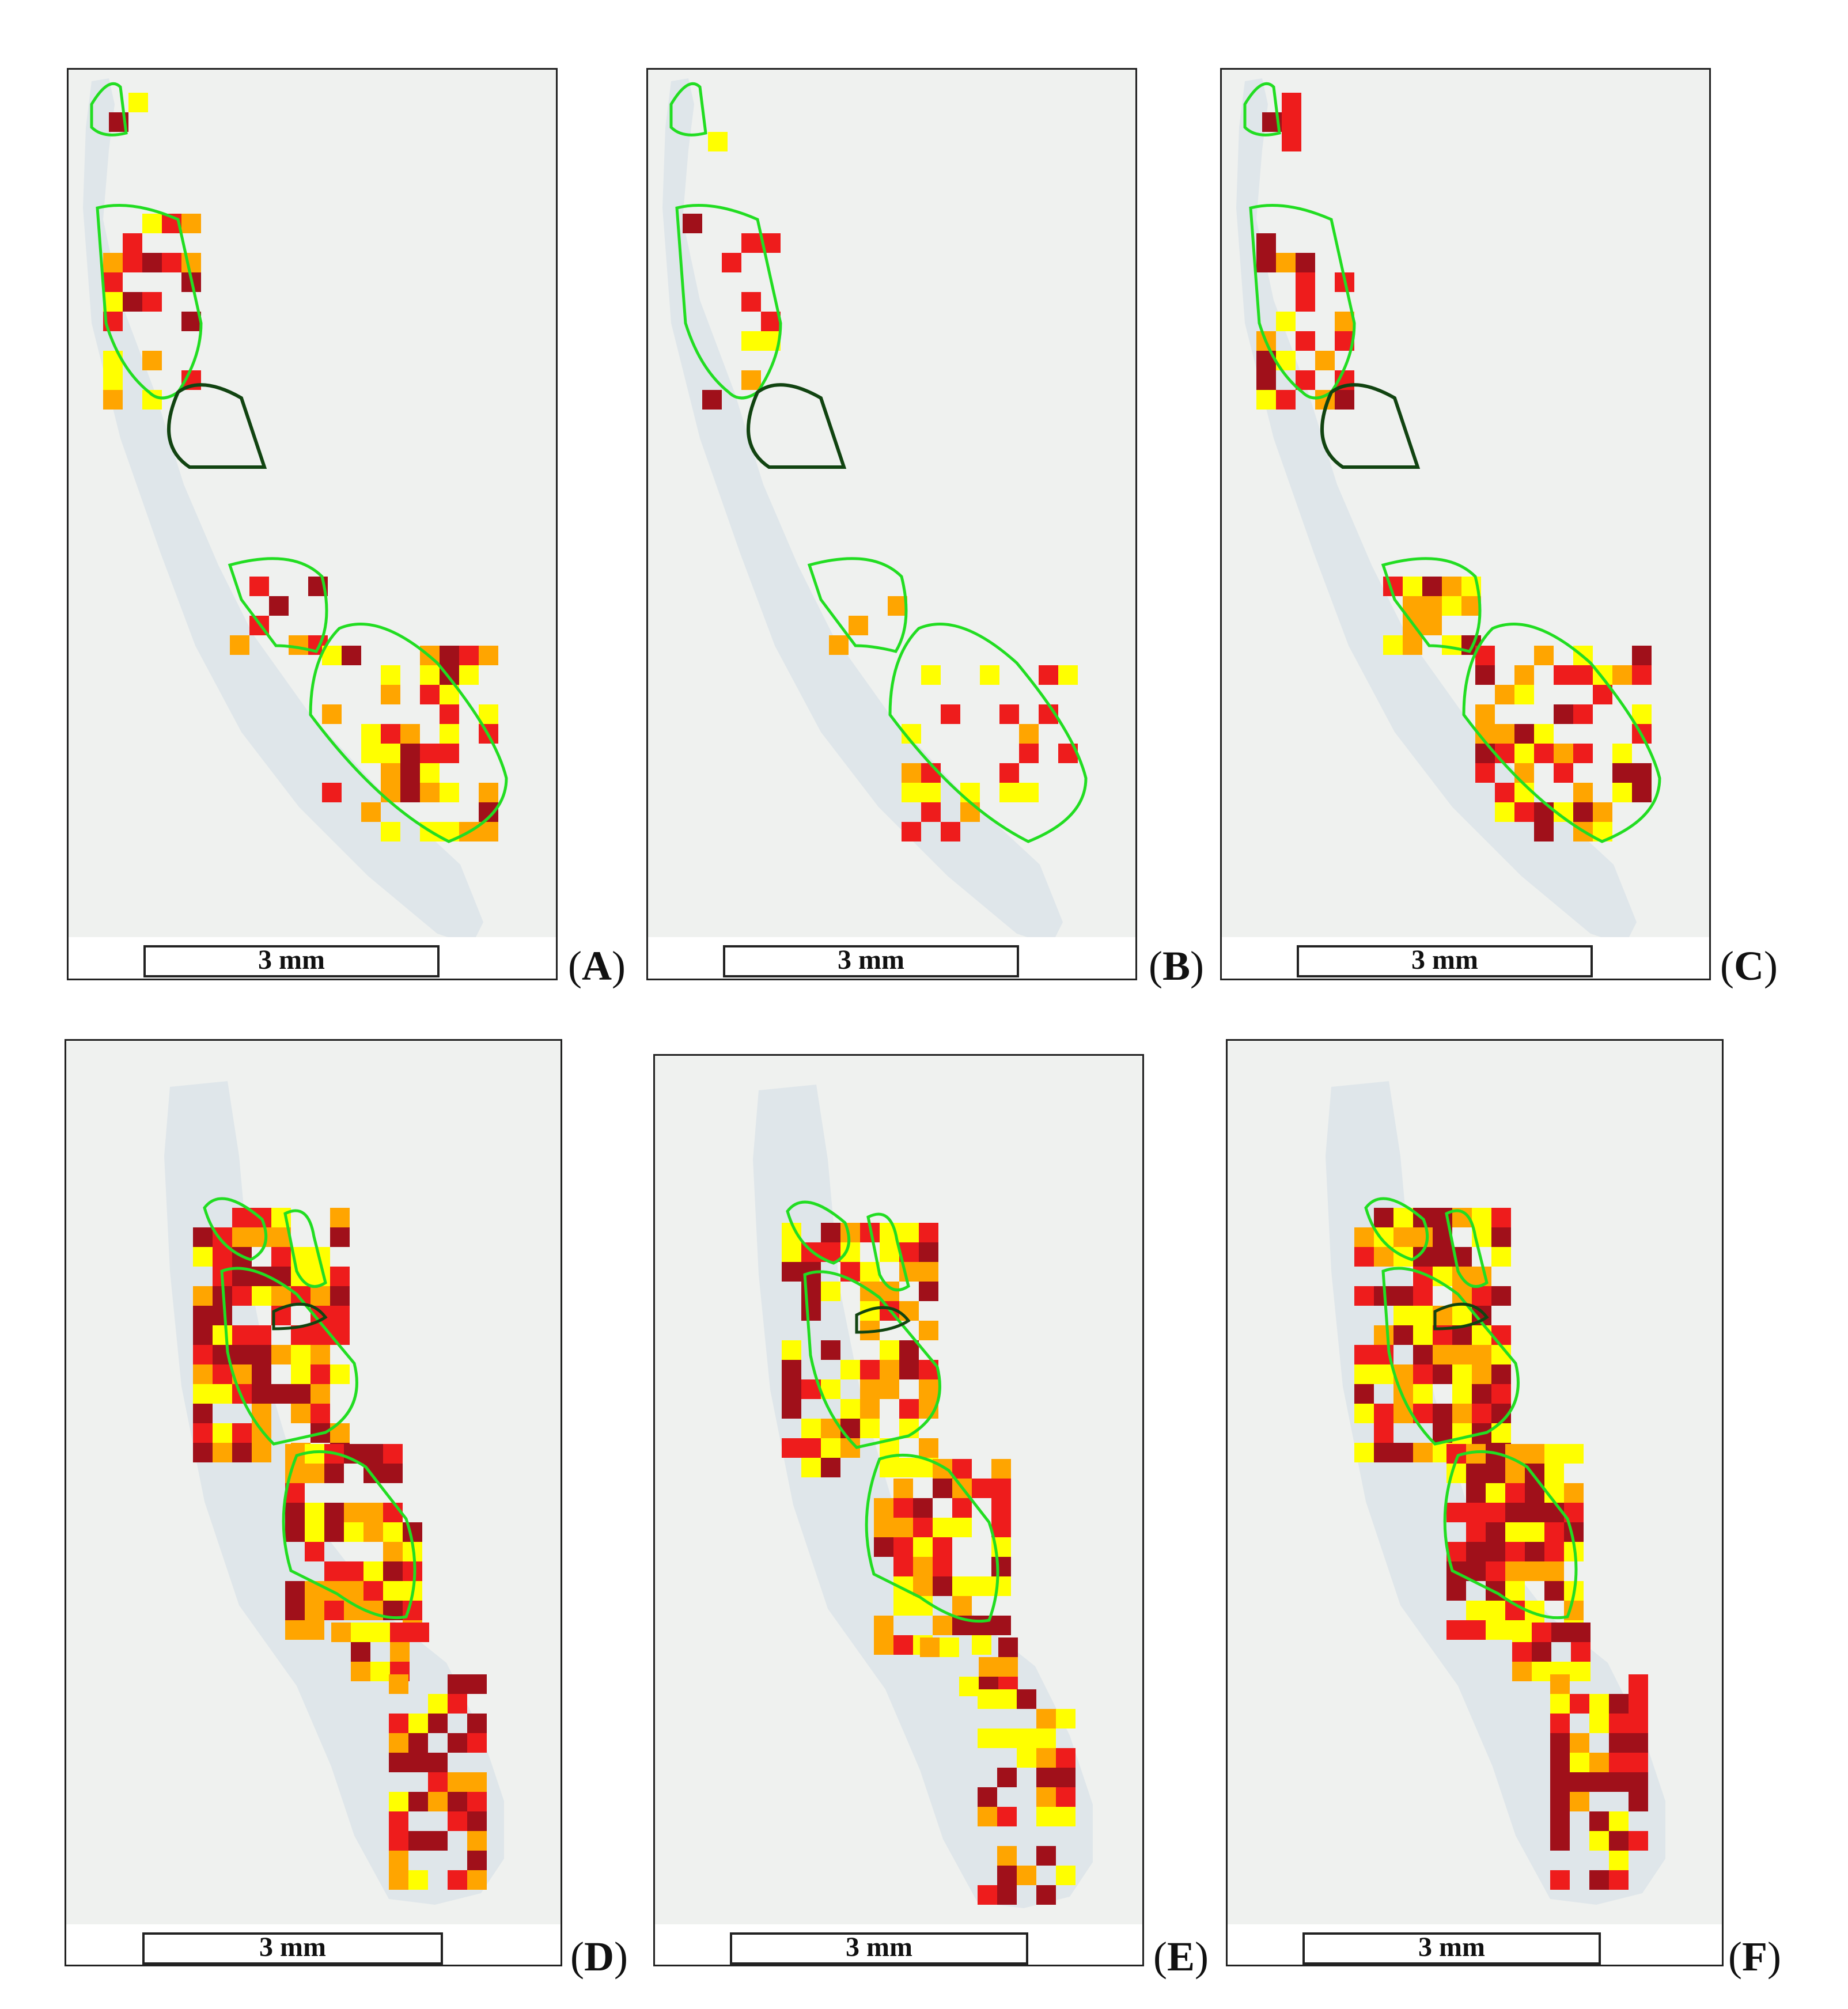 The height and width of the screenshot is (2009, 1848). I want to click on panel-a: 3 mm, so click(312, 524).